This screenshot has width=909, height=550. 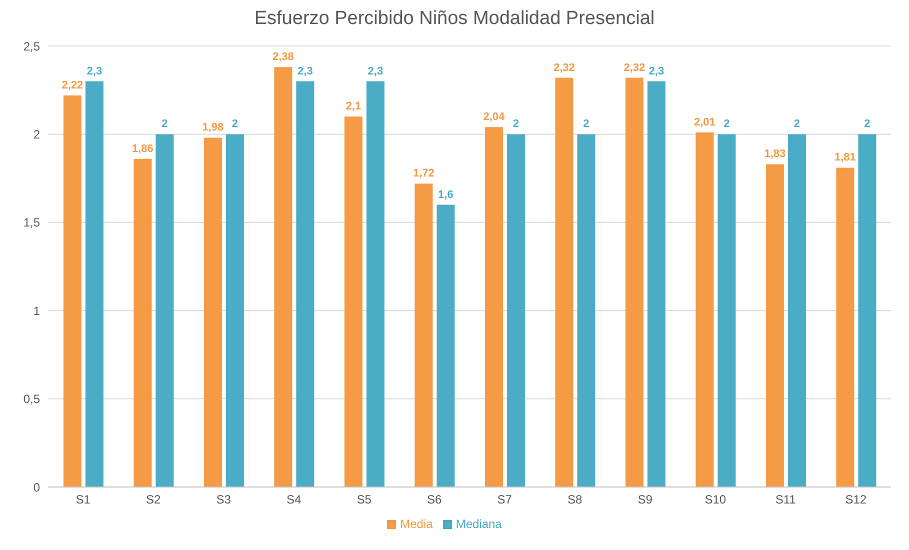 I want to click on data-label: 1,98, so click(x=213, y=128).